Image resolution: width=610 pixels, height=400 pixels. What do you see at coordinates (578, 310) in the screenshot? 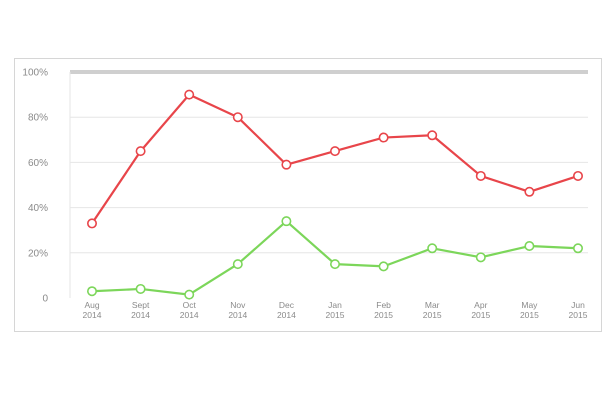
I see `x-tick-label: Jun 2015` at bounding box center [578, 310].